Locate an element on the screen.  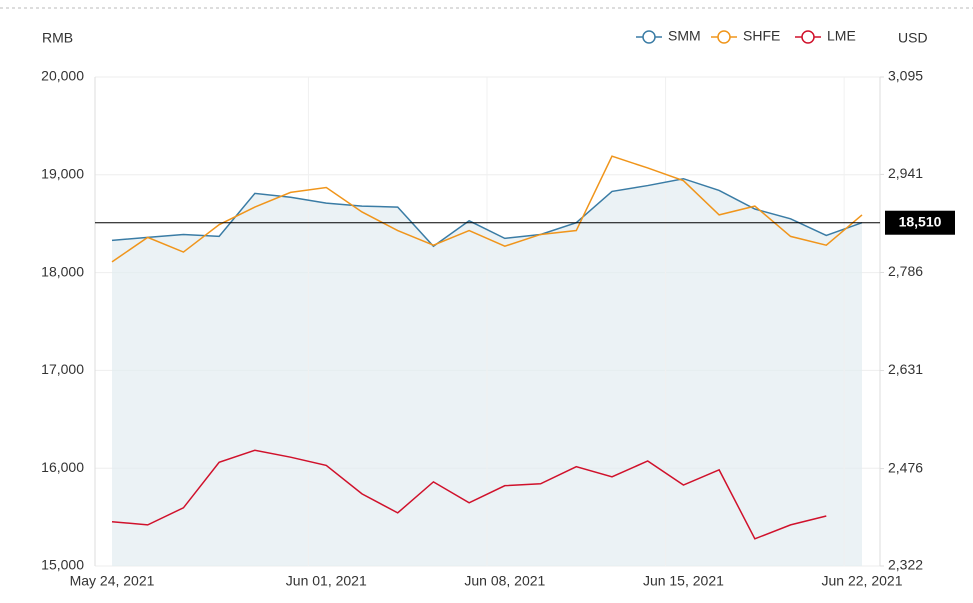
x-tick-label: Jun 08, 2021 is located at coordinates (504, 581).